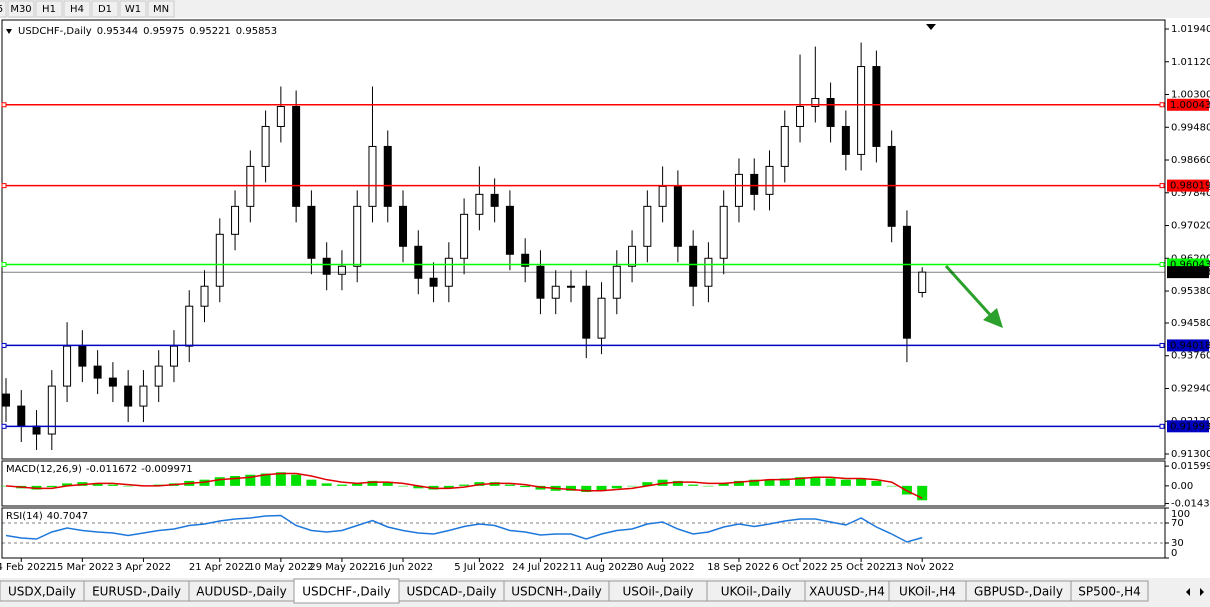 Image resolution: width=1210 pixels, height=607 pixels. I want to click on tab: EURUSD-,Daily, so click(136, 591).